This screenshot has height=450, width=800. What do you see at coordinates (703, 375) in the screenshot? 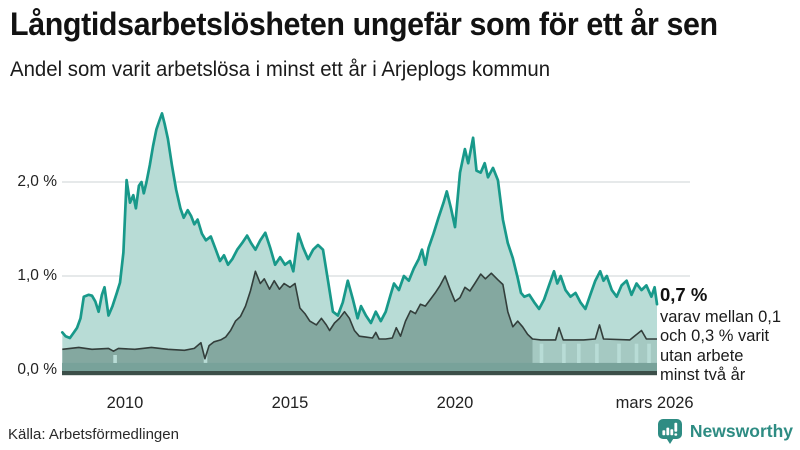
I see `annotation-line: minst två år` at bounding box center [703, 375].